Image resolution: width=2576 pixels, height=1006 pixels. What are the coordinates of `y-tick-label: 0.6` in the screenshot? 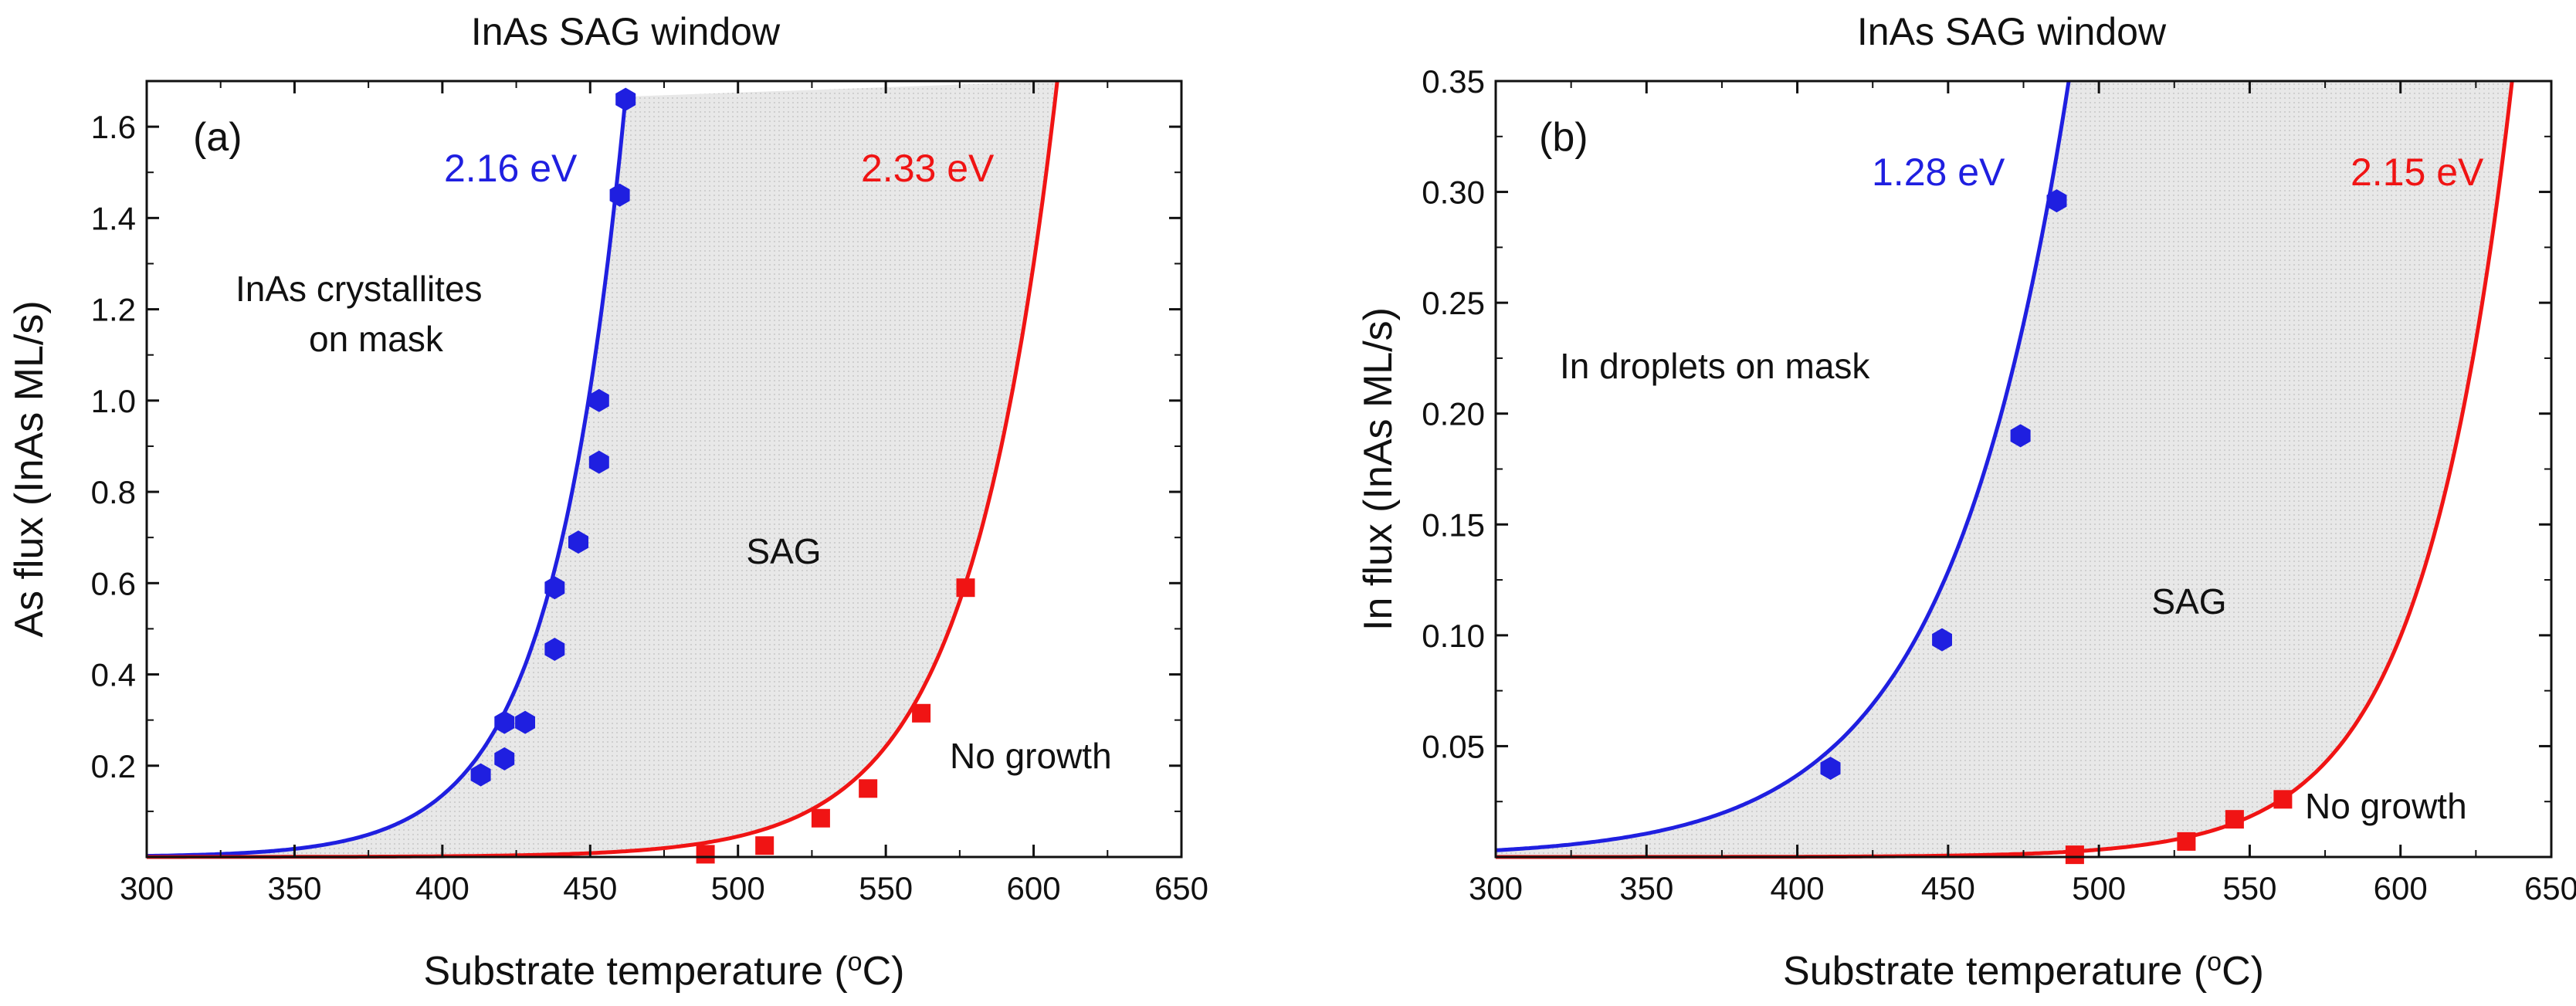 It's located at (113, 583).